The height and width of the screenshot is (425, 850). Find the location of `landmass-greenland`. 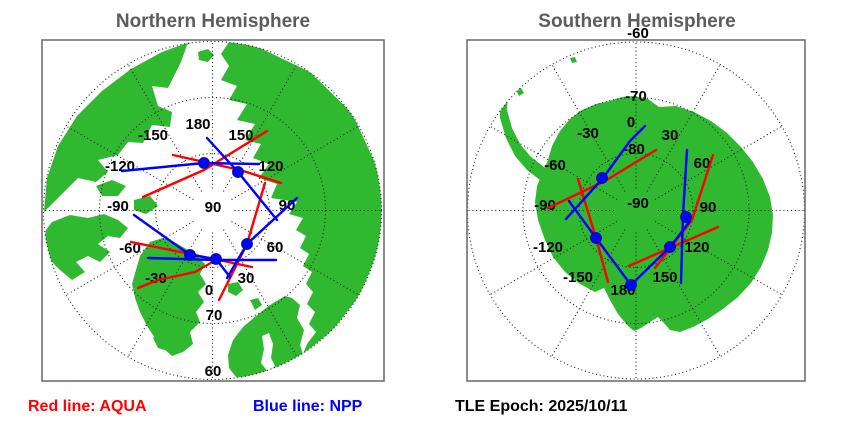

landmass-greenland is located at coordinates (169, 297).